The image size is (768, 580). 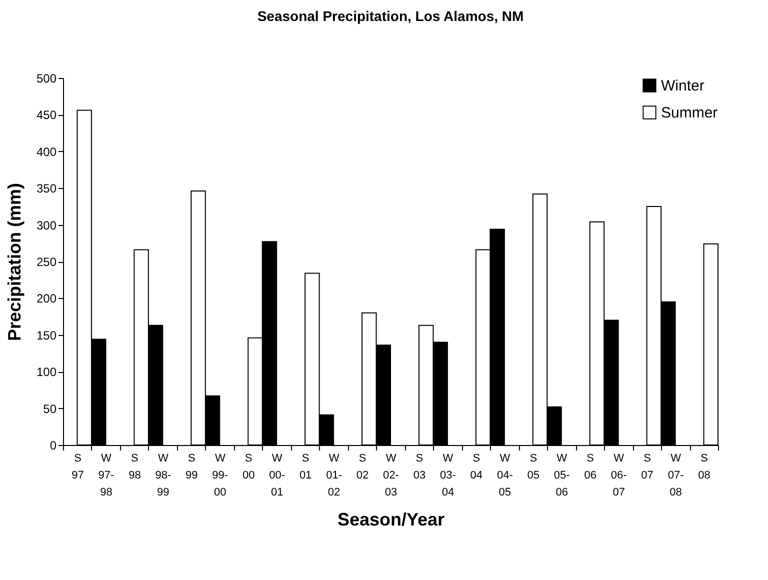 What do you see at coordinates (46, 262) in the screenshot?
I see `y-tick-label: 250` at bounding box center [46, 262].